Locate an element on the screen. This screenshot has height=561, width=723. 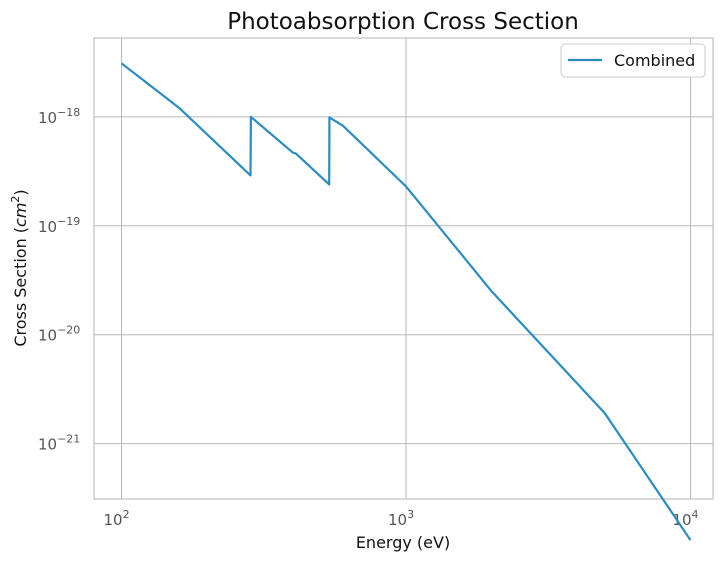
x-axis-ticks: 10² 10³ 10⁴ is located at coordinates (401, 518).